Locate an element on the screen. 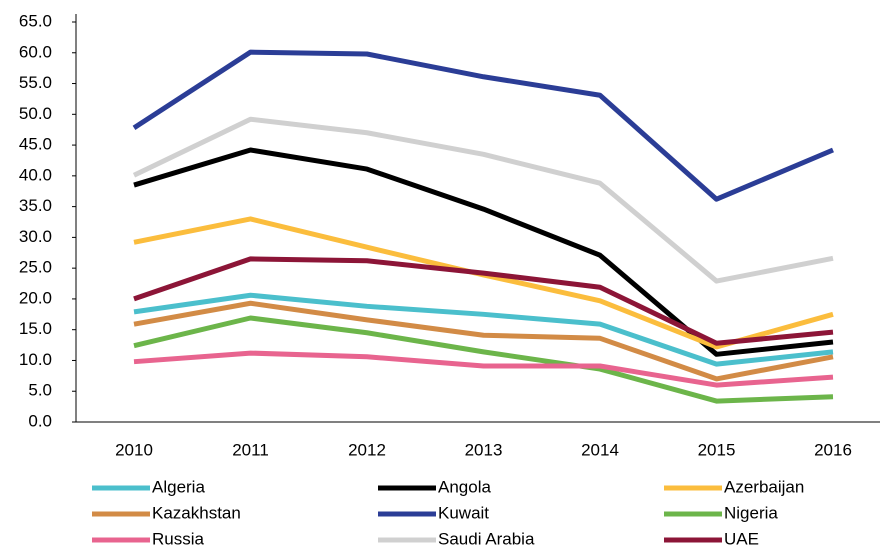 The height and width of the screenshot is (549, 880). y-tick-label: 10.0 is located at coordinates (35, 359).